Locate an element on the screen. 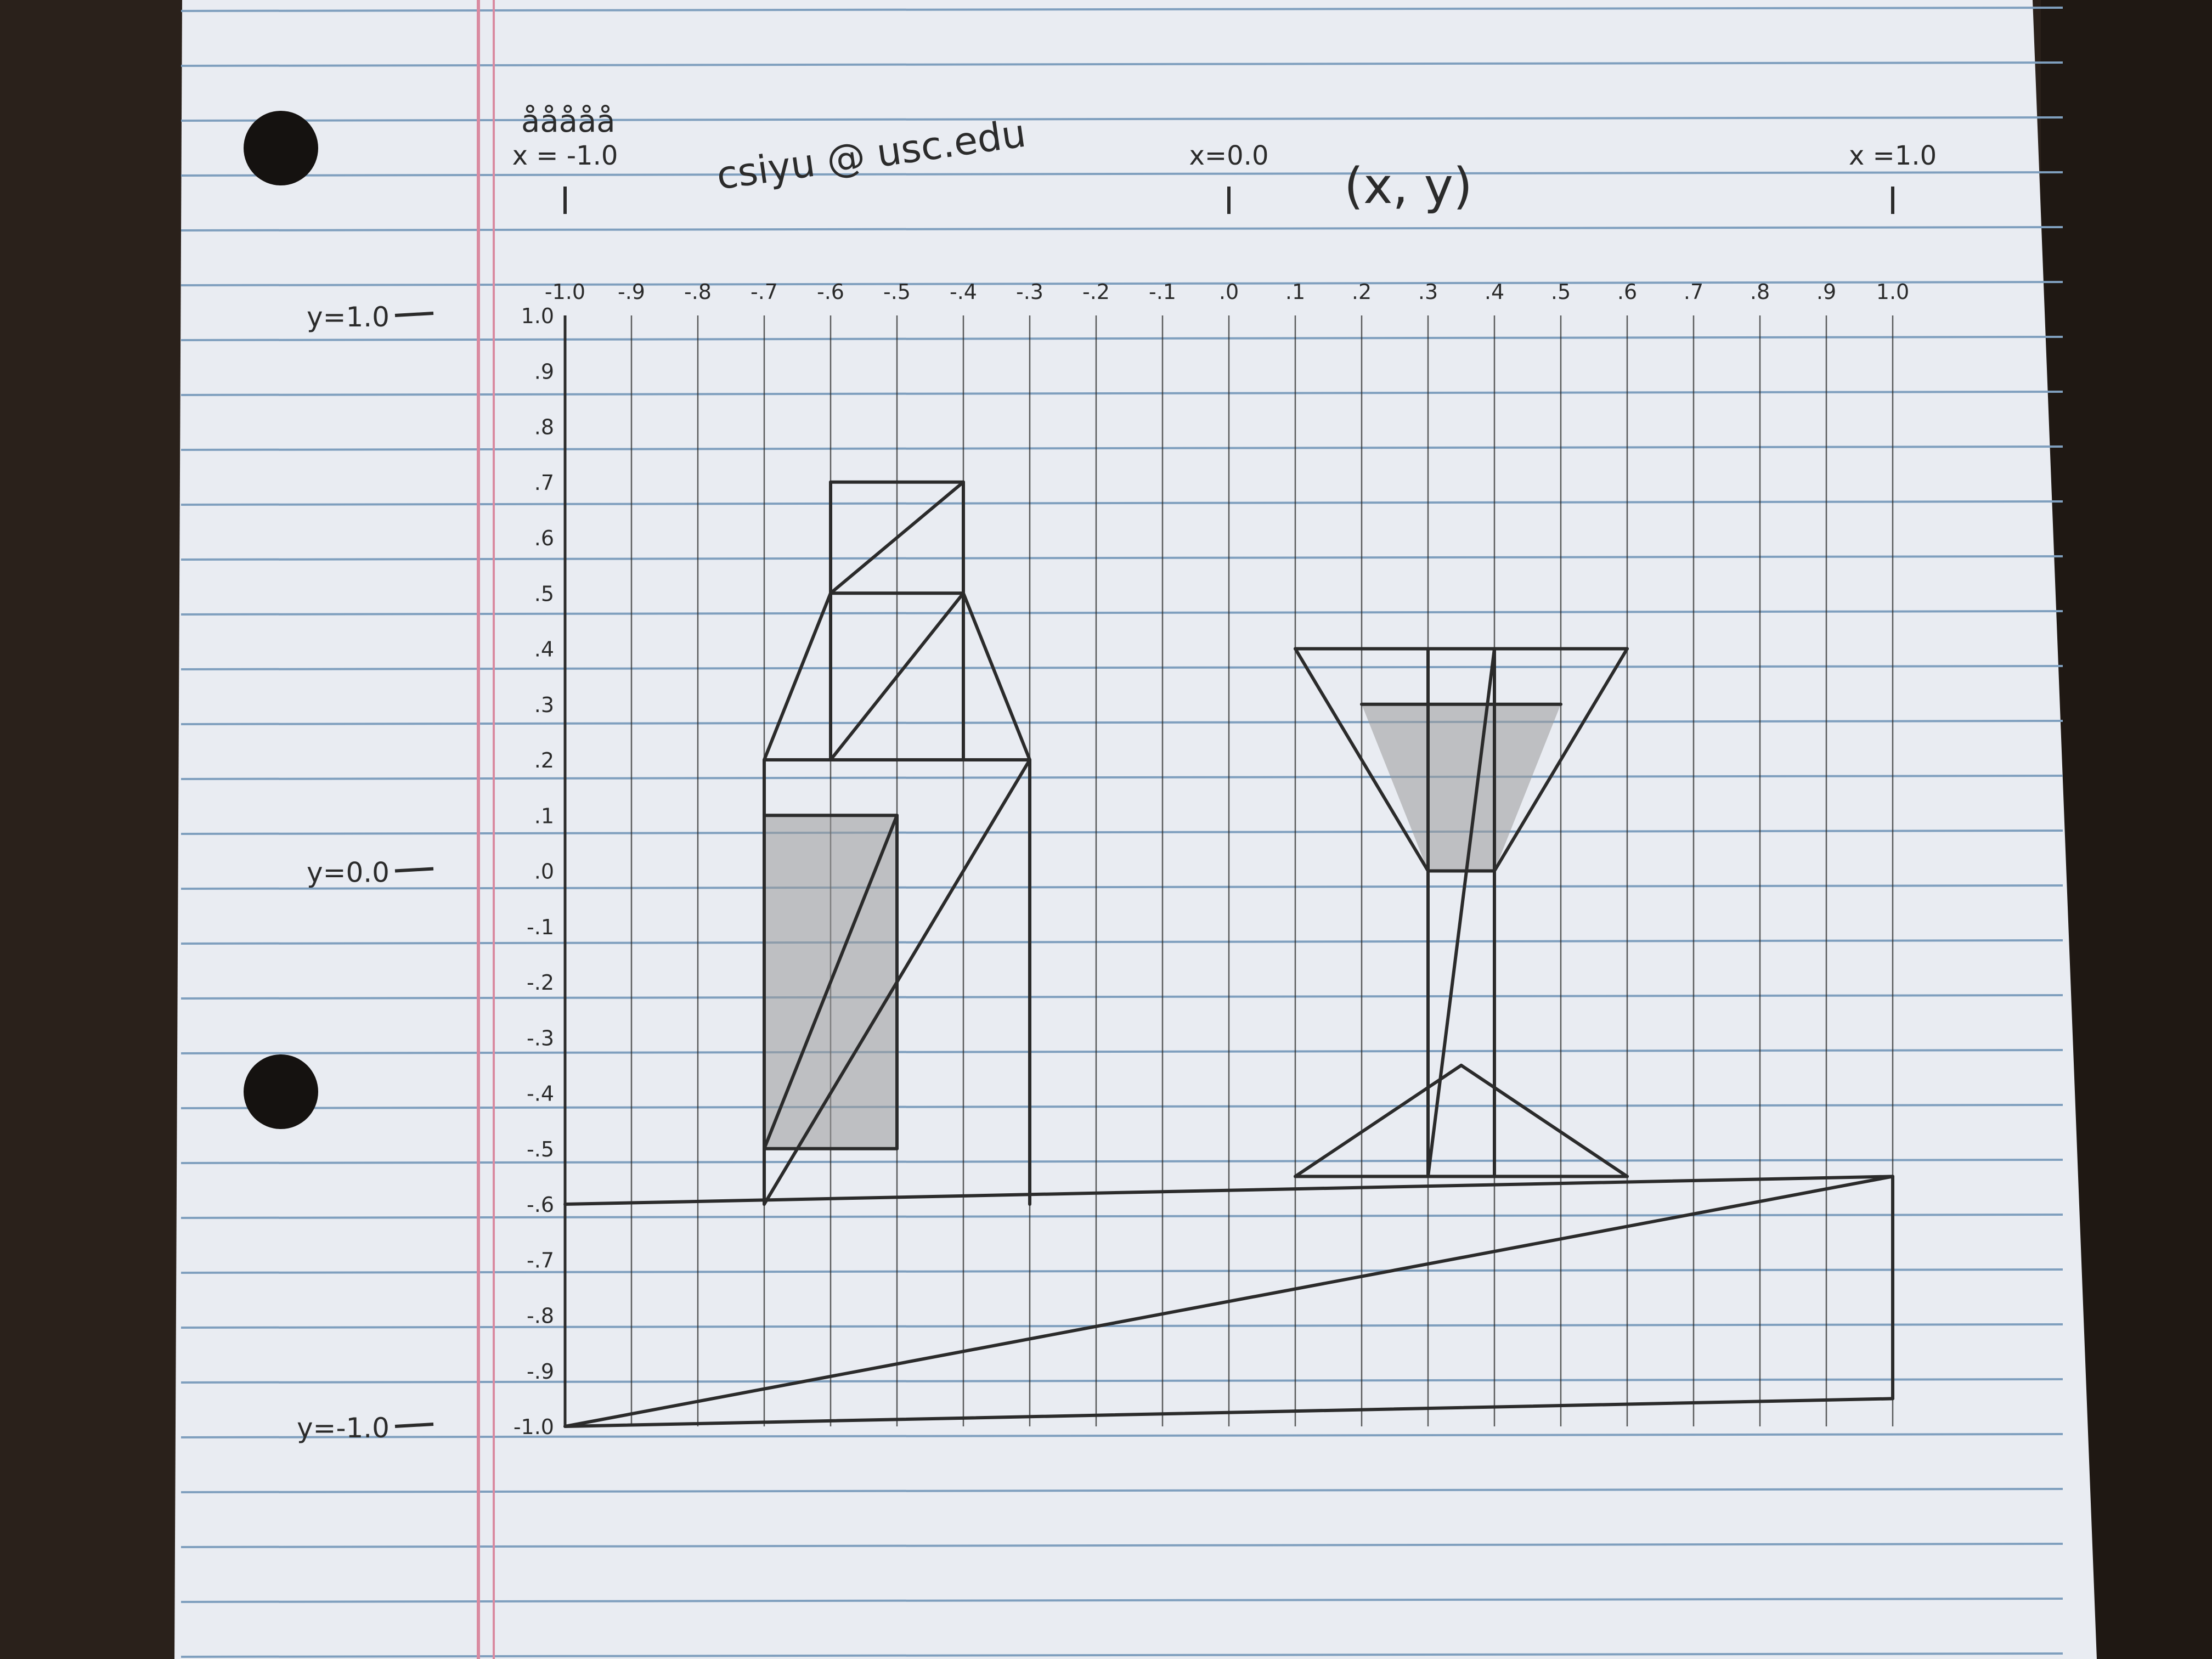 The height and width of the screenshot is (1659, 2212). x-tick-label: -1.0 is located at coordinates (565, 292).